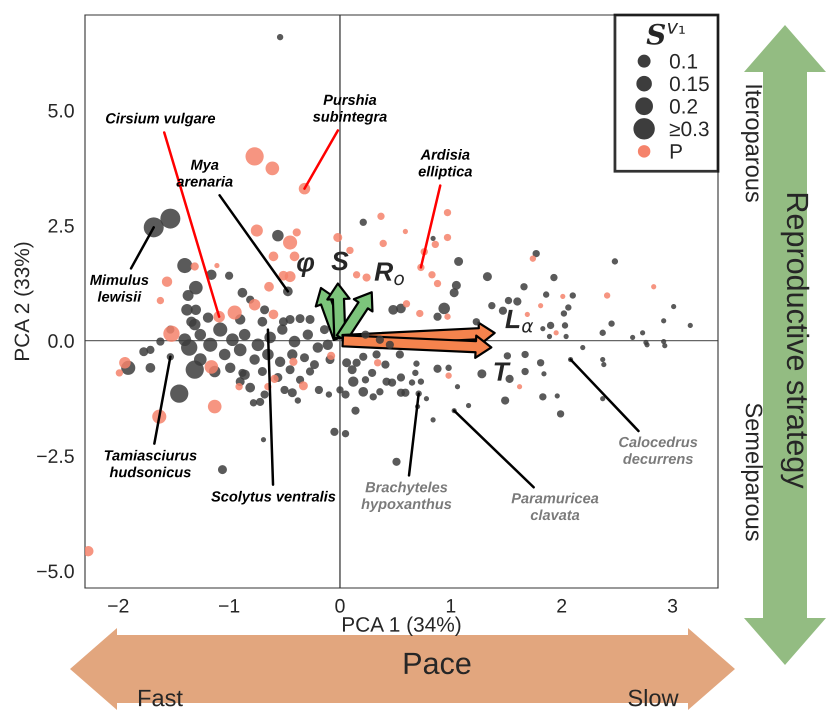 This screenshot has height=716, width=827. What do you see at coordinates (689, 84) in the screenshot?
I see `legend-label: 0.15` at bounding box center [689, 84].